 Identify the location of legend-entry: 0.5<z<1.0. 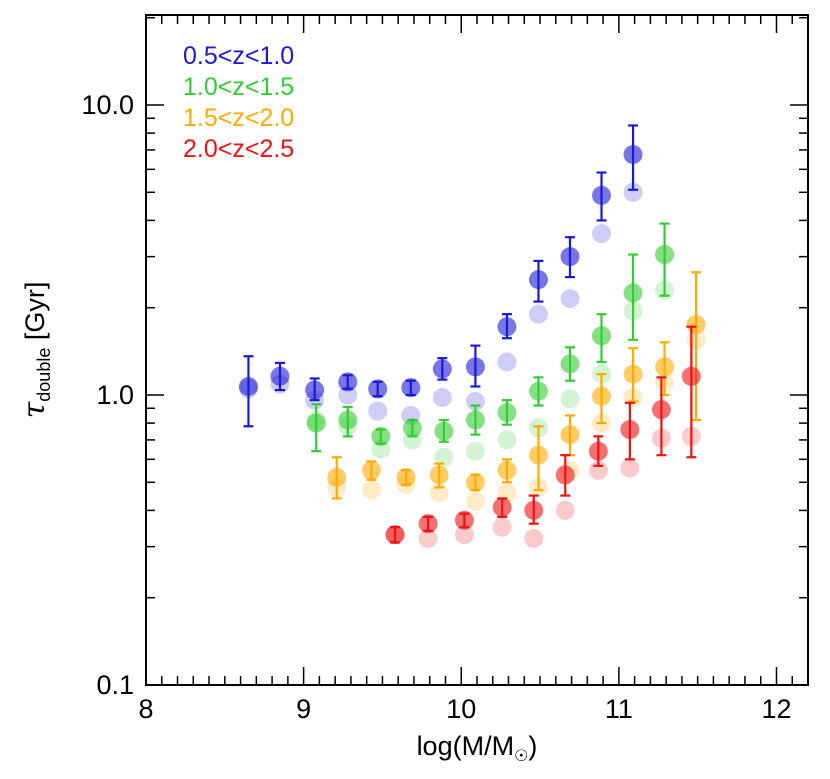
(238, 56).